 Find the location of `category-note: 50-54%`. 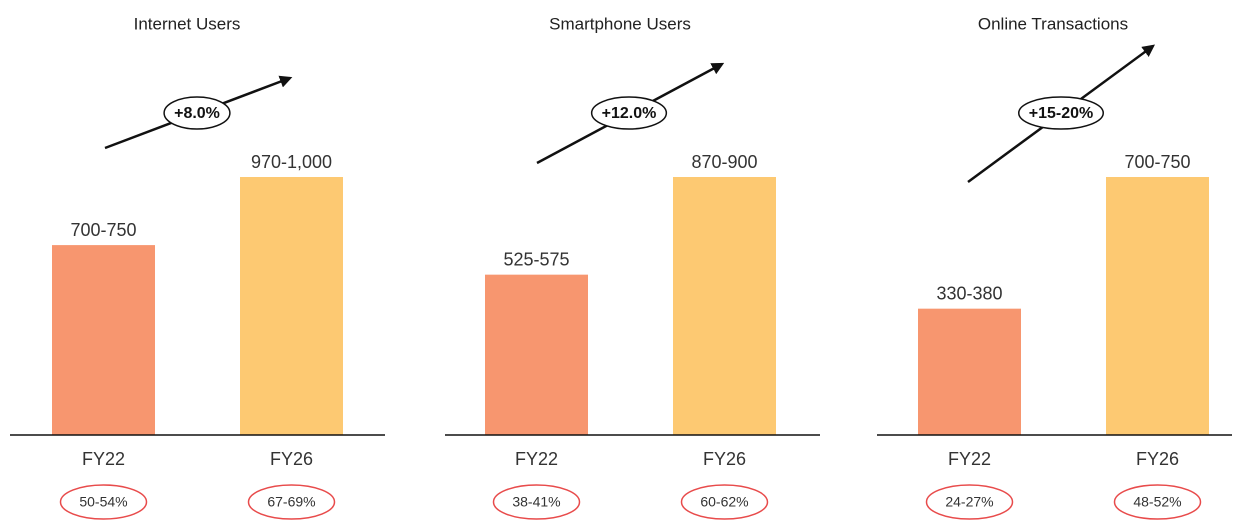

category-note: 50-54% is located at coordinates (103, 502).